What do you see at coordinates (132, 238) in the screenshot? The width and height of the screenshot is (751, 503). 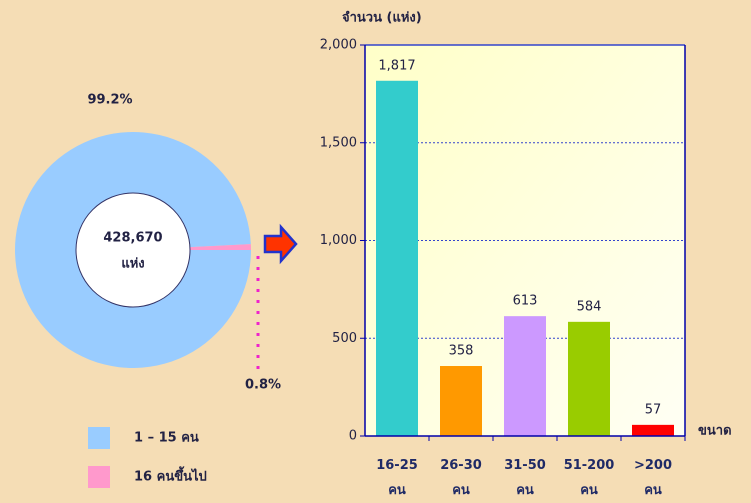 I see `center-label: 428,670` at bounding box center [132, 238].